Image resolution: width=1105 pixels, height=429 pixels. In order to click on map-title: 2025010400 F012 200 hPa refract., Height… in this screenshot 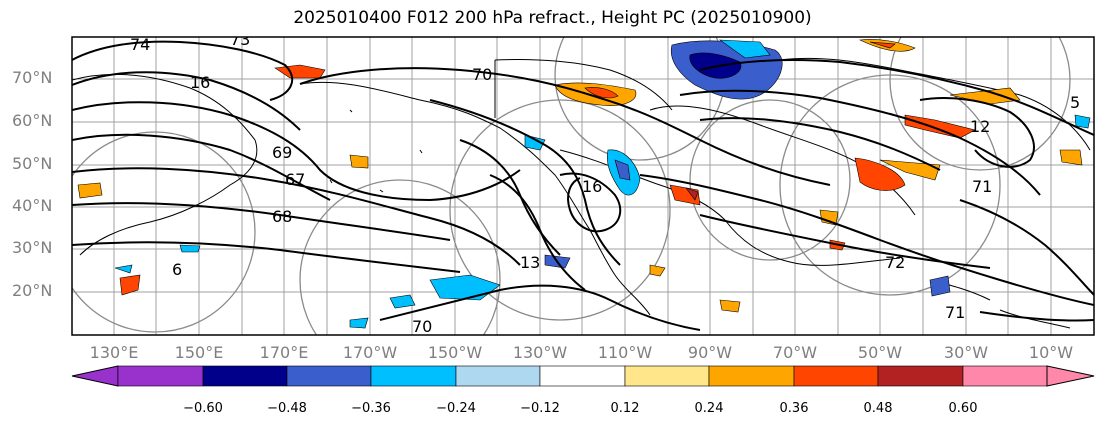, I will do `click(552, 18)`.